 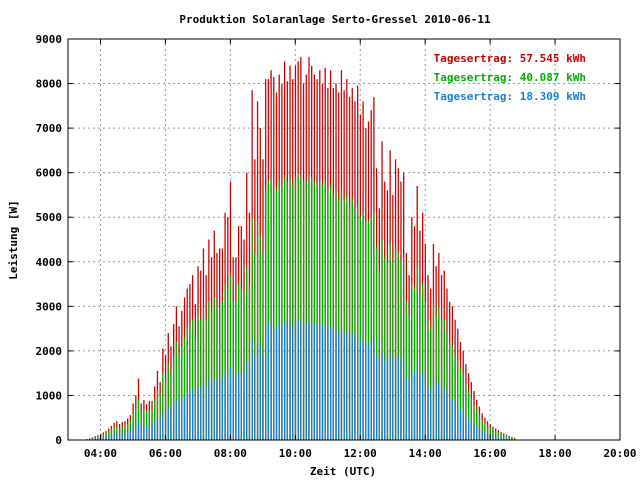 What do you see at coordinates (165, 453) in the screenshot?
I see `x-tick-label-1: 06:00` at bounding box center [165, 453].